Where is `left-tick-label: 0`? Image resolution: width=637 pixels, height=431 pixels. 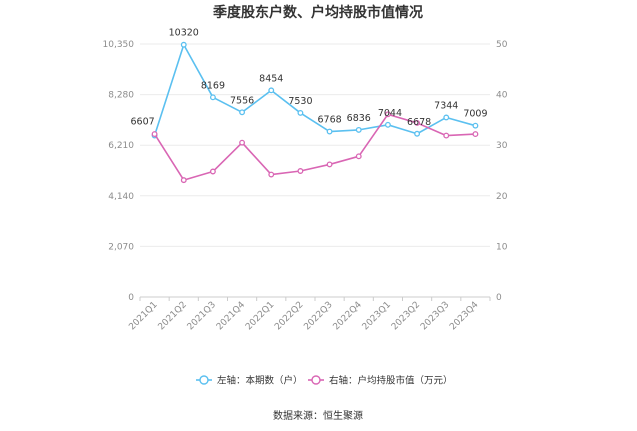 left-tick-label: 0 is located at coordinates (131, 298).